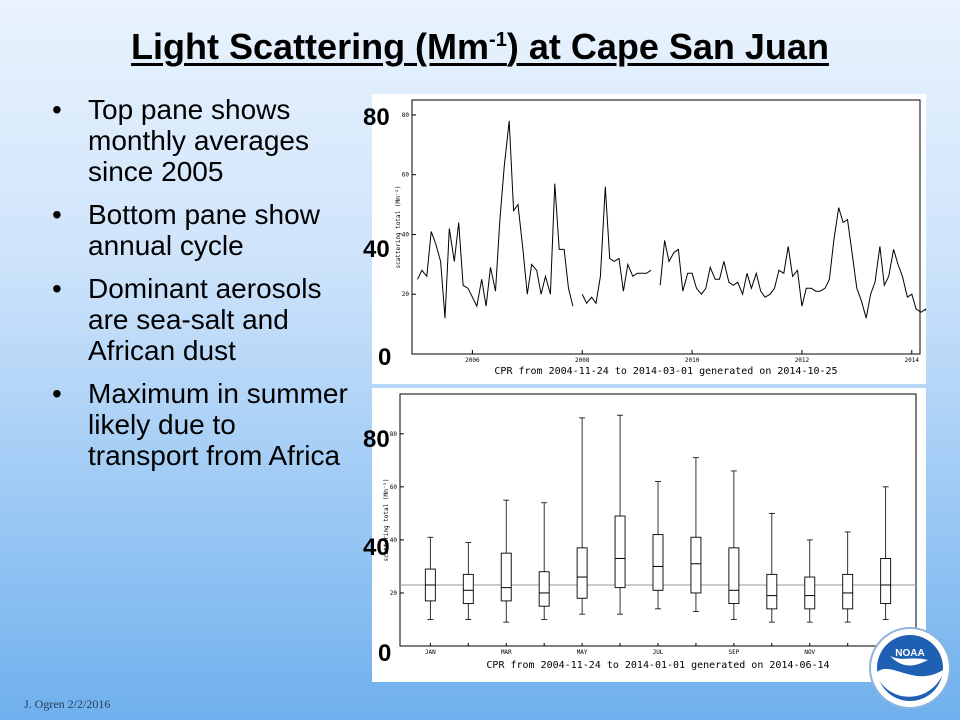 Image resolution: width=960 pixels, height=720 pixels. What do you see at coordinates (658, 652) in the screenshot?
I see `x-tick-label: JUL` at bounding box center [658, 652].